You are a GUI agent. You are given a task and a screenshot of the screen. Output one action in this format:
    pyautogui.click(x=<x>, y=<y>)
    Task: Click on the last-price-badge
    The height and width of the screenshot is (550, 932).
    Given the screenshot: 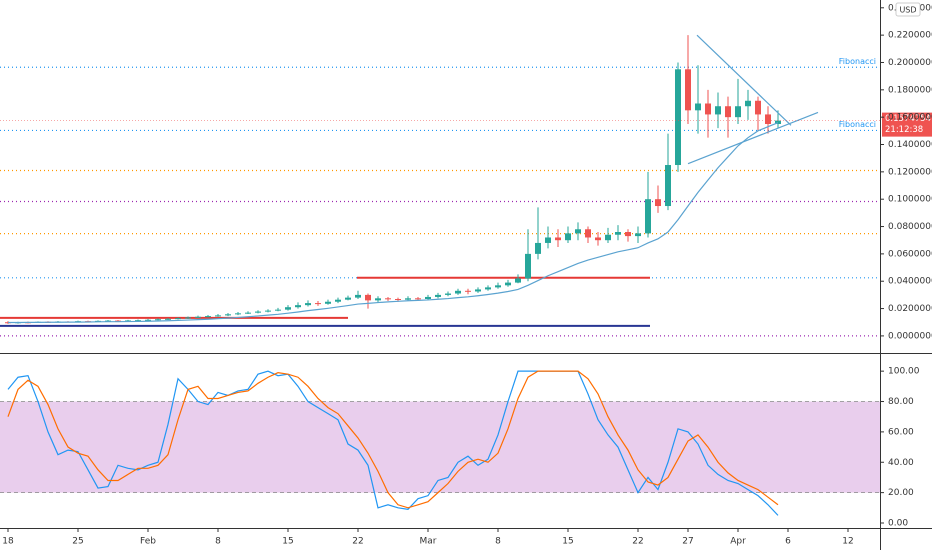 What is the action you would take?
    pyautogui.click(x=907, y=124)
    